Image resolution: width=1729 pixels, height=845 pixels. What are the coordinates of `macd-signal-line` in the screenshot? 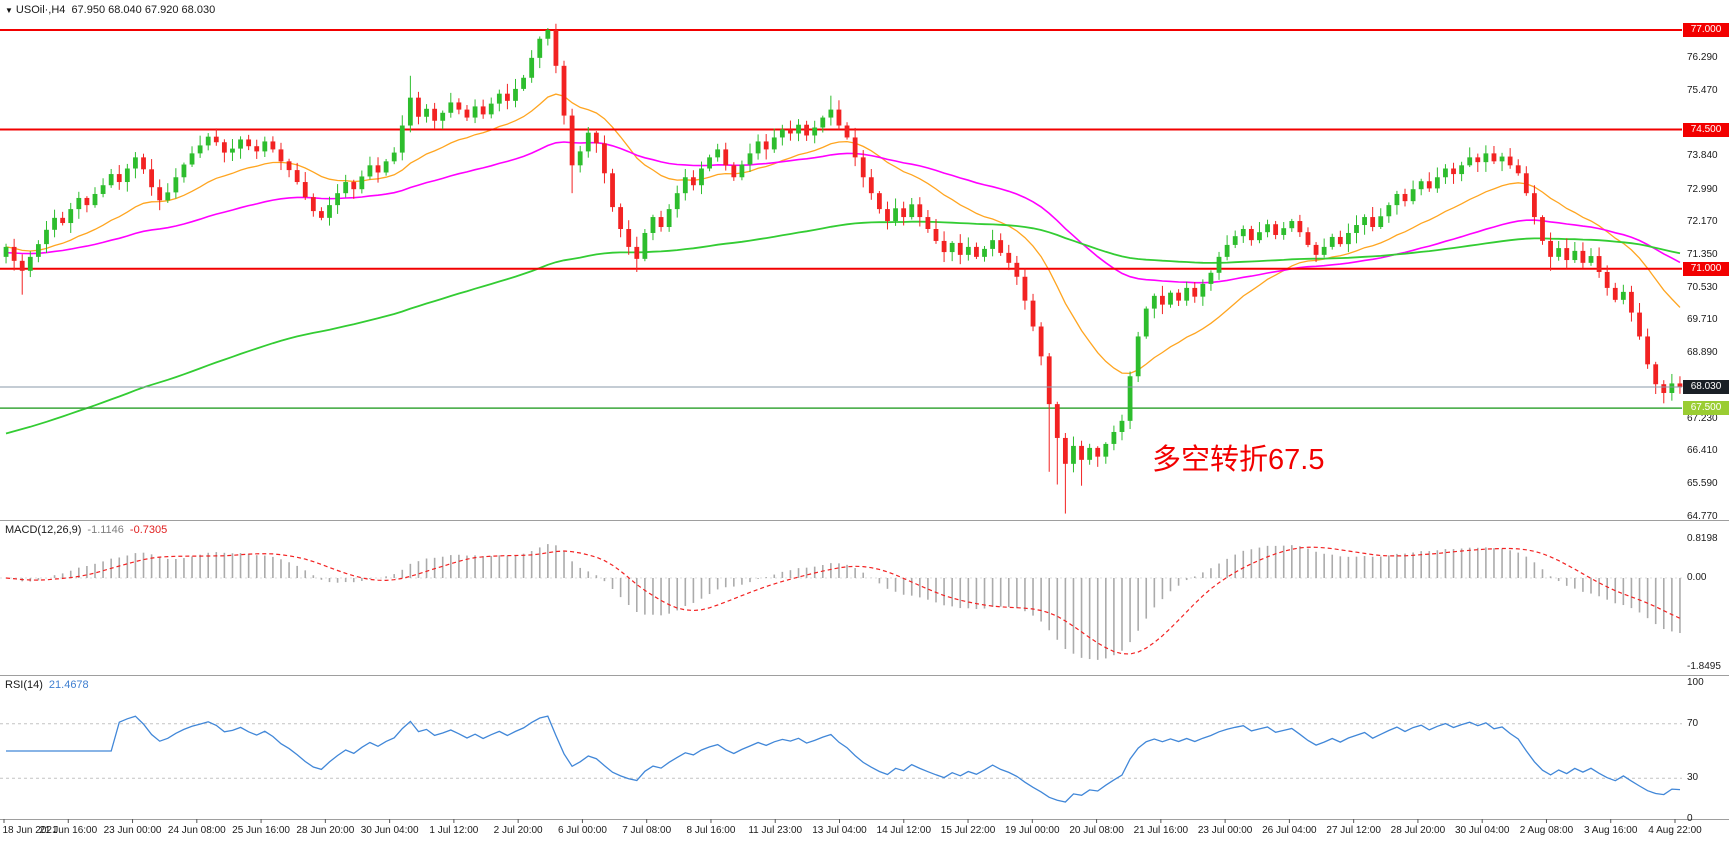 It's located at (843, 600).